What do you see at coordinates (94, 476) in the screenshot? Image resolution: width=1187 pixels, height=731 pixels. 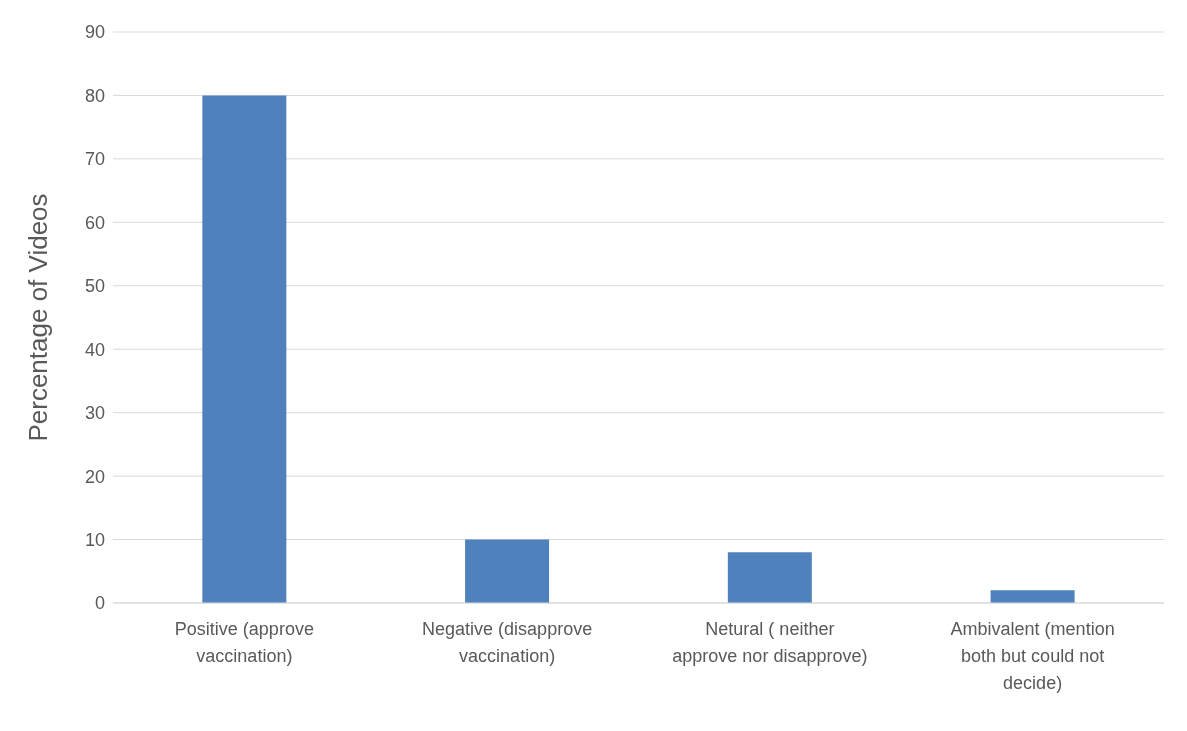 I see `y-tick-label: 20` at bounding box center [94, 476].